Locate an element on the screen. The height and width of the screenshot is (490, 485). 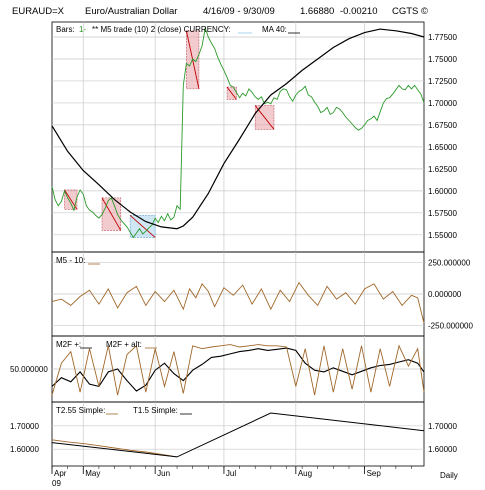
header-last: 1.66880 is located at coordinates (317, 11).